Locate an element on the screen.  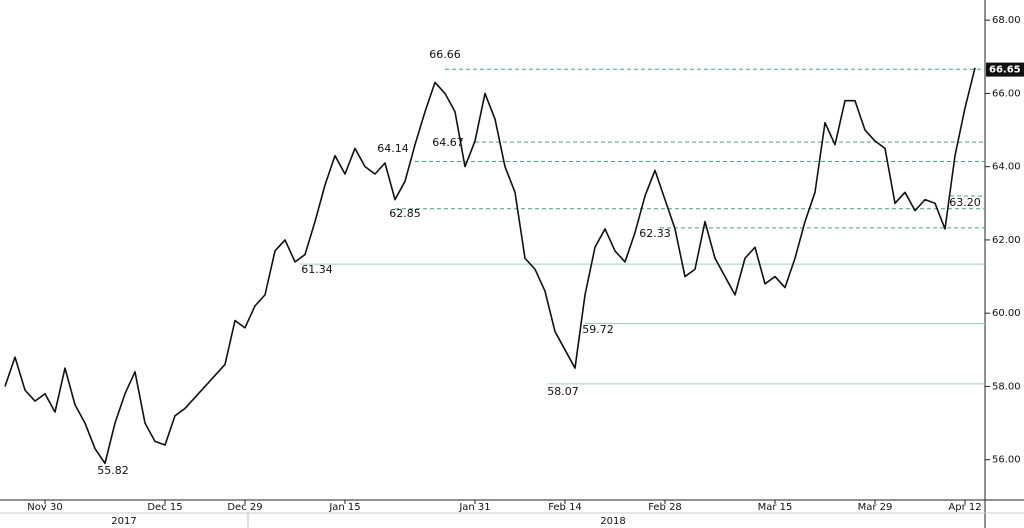
y-tick-label: 62.00 is located at coordinates (1006, 240).